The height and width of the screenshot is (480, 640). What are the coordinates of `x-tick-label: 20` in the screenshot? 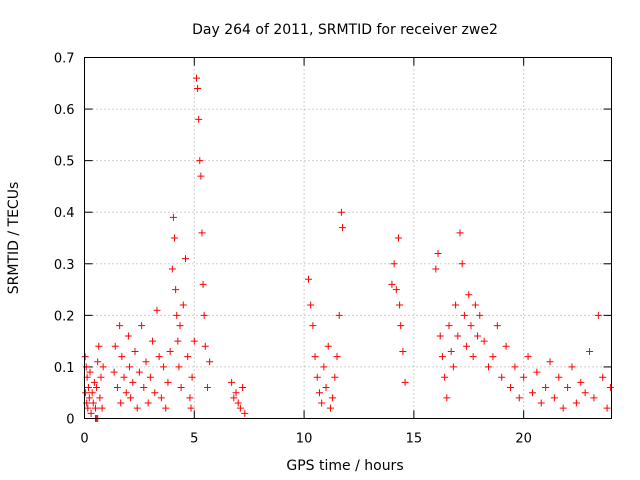 It's located at (523, 439).